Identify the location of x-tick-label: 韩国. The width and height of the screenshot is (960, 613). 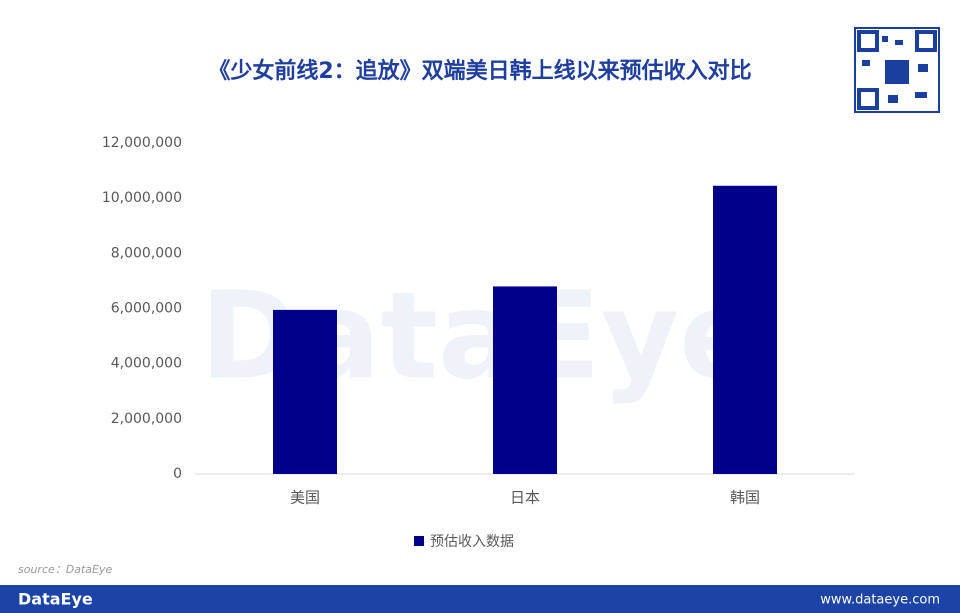
(745, 498).